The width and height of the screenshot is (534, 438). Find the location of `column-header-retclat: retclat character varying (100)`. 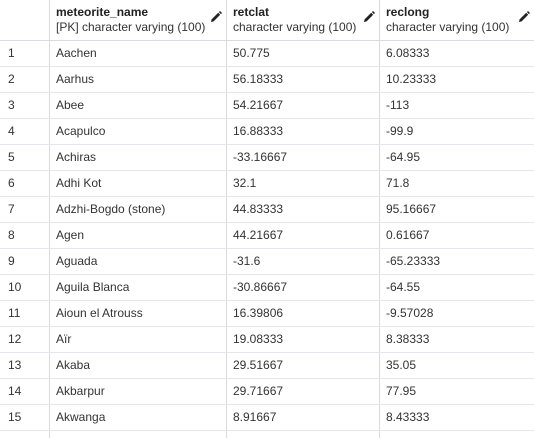

column-header-retclat: retclat character varying (100) is located at coordinates (303, 20).